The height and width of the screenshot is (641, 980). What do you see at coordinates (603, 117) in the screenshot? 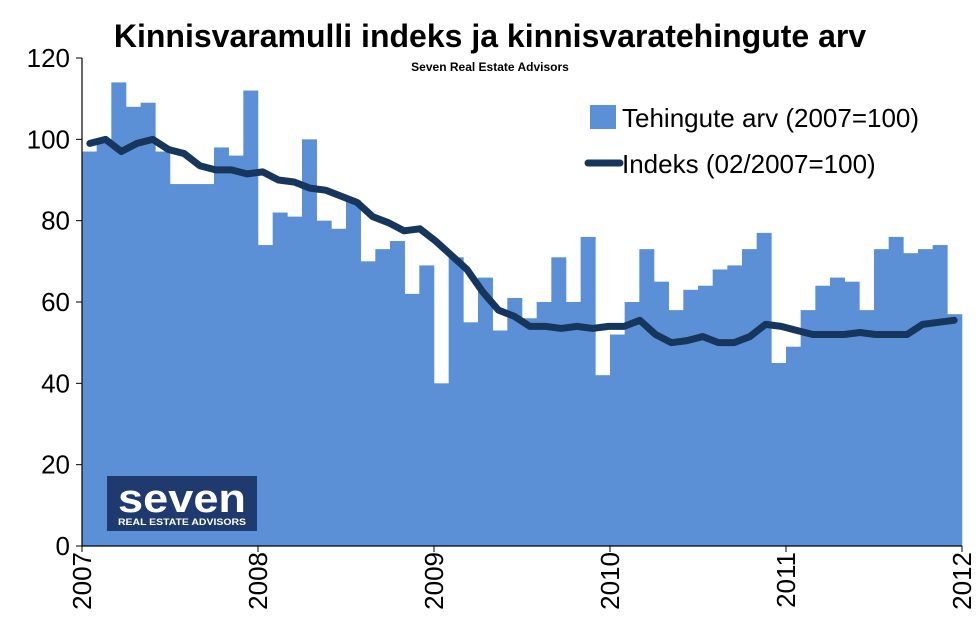
I see `legend-bar-swatch` at bounding box center [603, 117].